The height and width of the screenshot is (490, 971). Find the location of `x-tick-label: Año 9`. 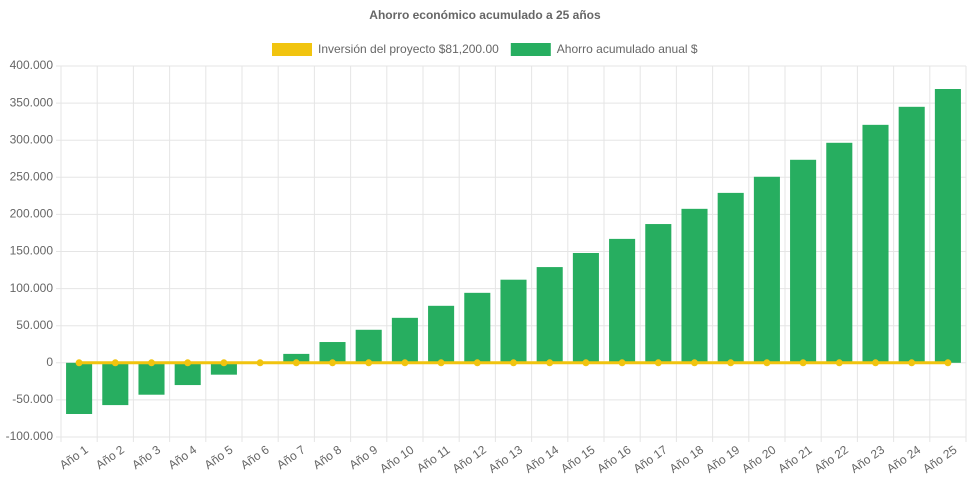

x-tick-label: Año 9 is located at coordinates (364, 457).